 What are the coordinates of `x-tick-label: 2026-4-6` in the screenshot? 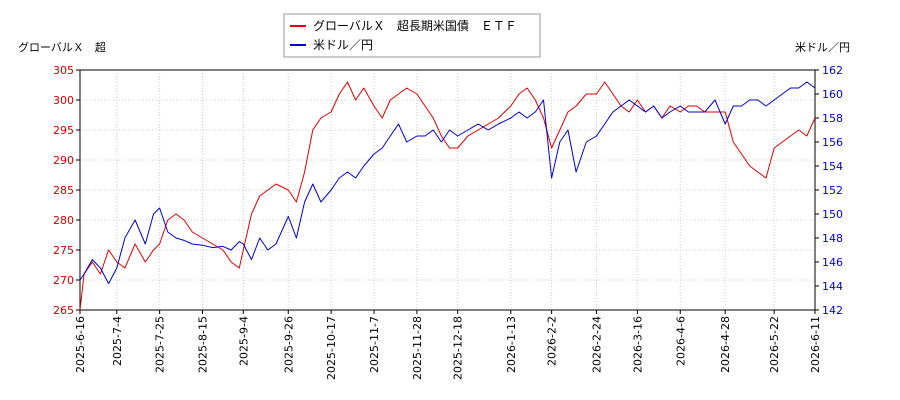 It's located at (680, 341).